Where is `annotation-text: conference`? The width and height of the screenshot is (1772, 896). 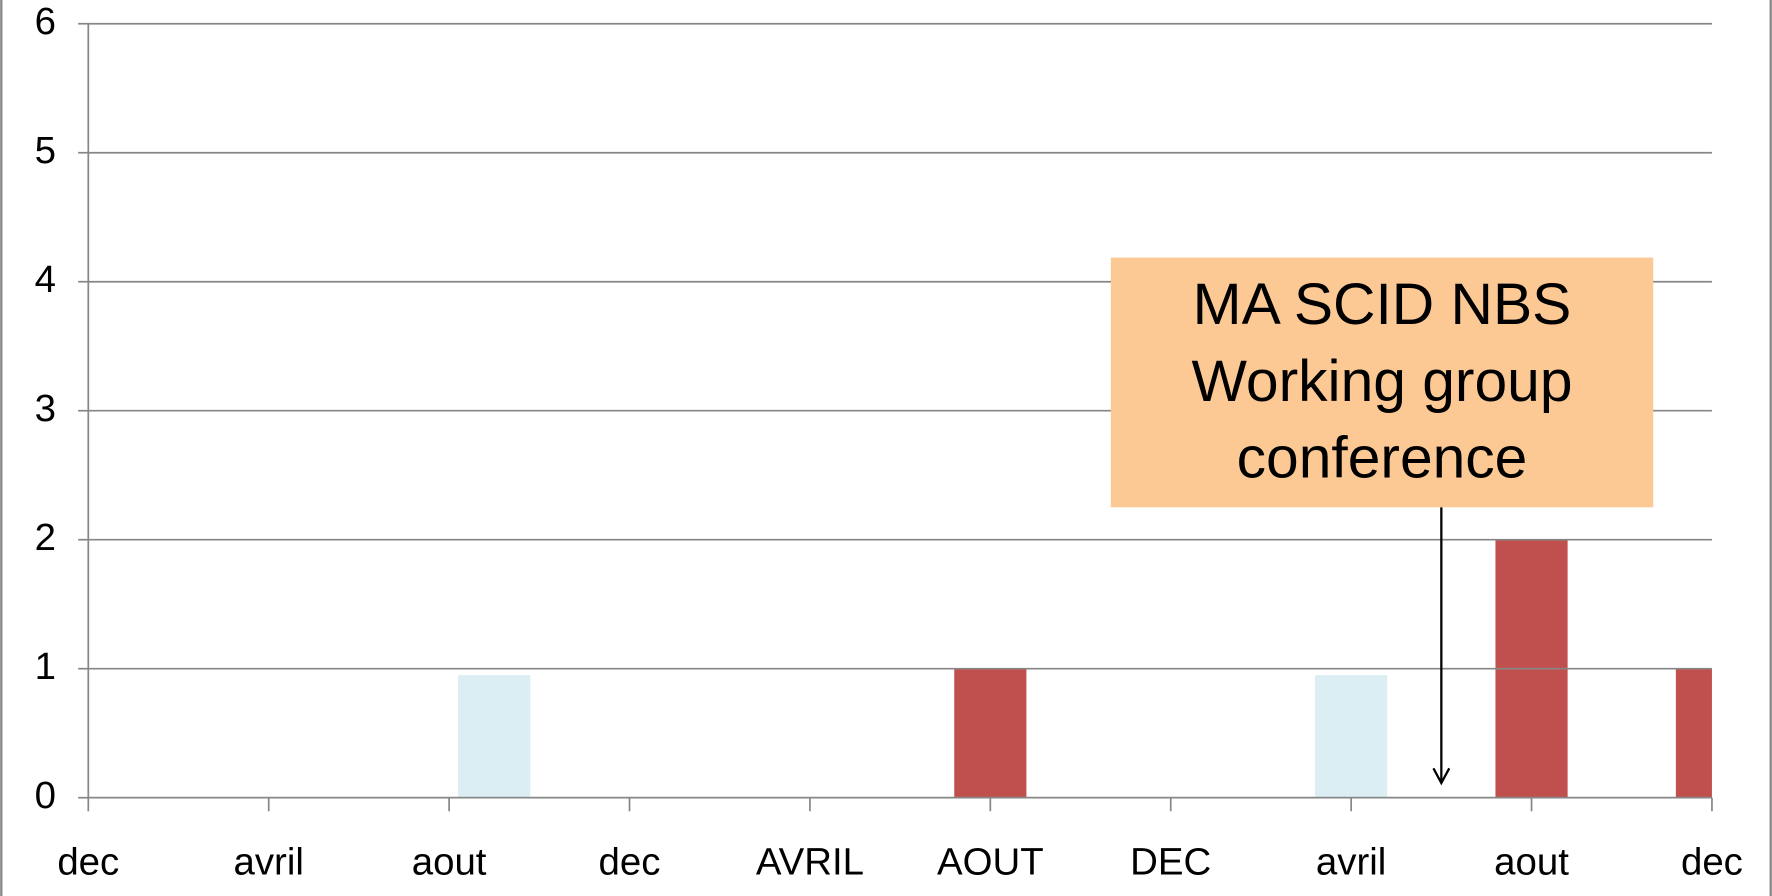 annotation-text: conference is located at coordinates (1382, 458).